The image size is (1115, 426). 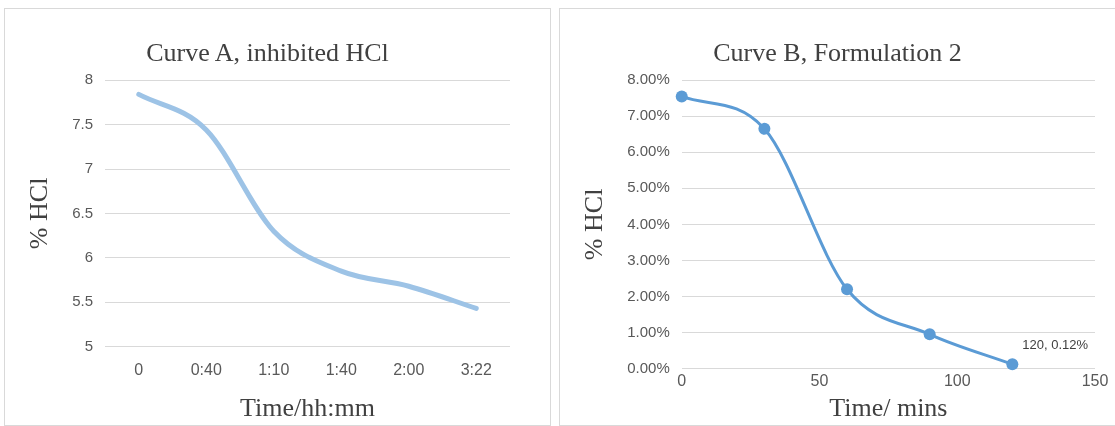 I want to click on y-tick-label: 5, so click(x=89, y=345).